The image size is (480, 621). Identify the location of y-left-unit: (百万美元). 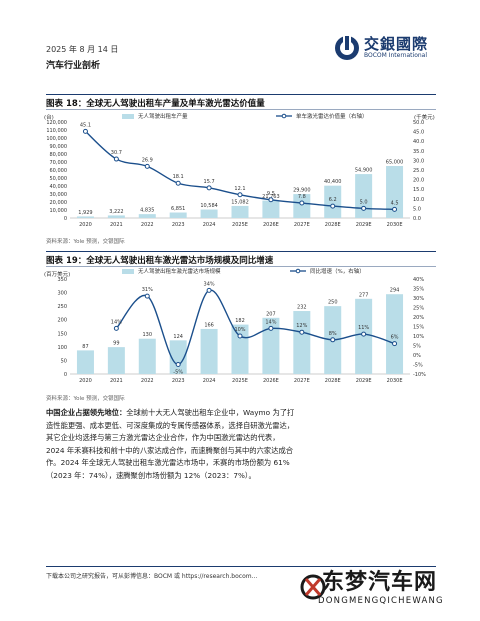
(57, 274).